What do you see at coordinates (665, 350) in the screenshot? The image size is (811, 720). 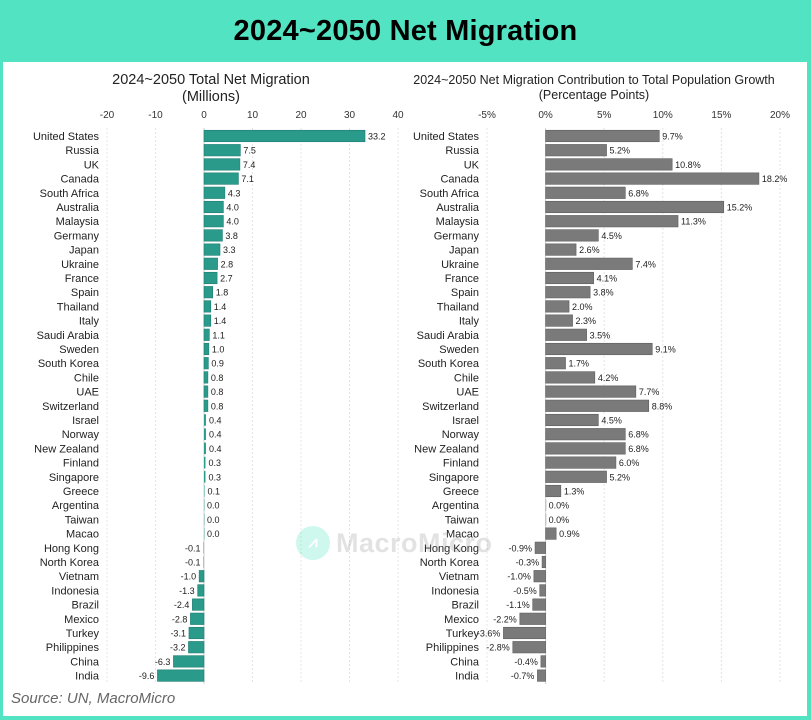 I see `data-label: 9.1%` at bounding box center [665, 350].